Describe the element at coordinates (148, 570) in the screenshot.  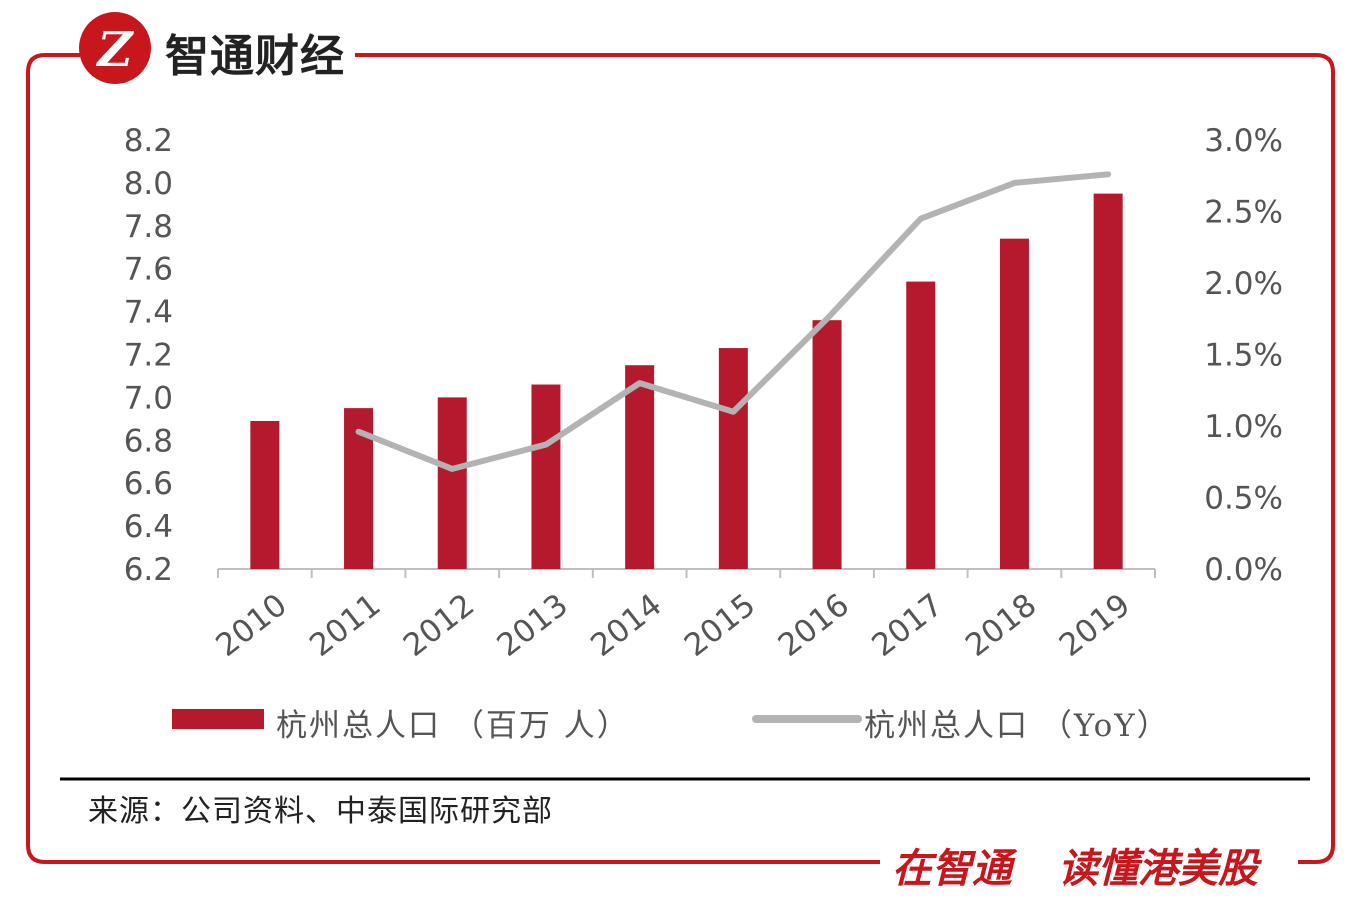
I see `y-left-tick-label: 6.2` at that location.